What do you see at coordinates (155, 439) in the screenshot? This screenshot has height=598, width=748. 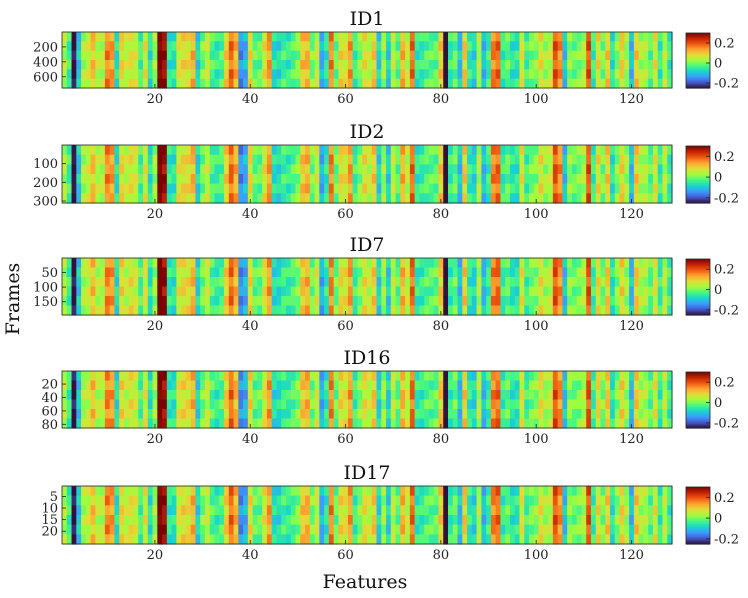 I see `x-tick-label: 20` at bounding box center [155, 439].